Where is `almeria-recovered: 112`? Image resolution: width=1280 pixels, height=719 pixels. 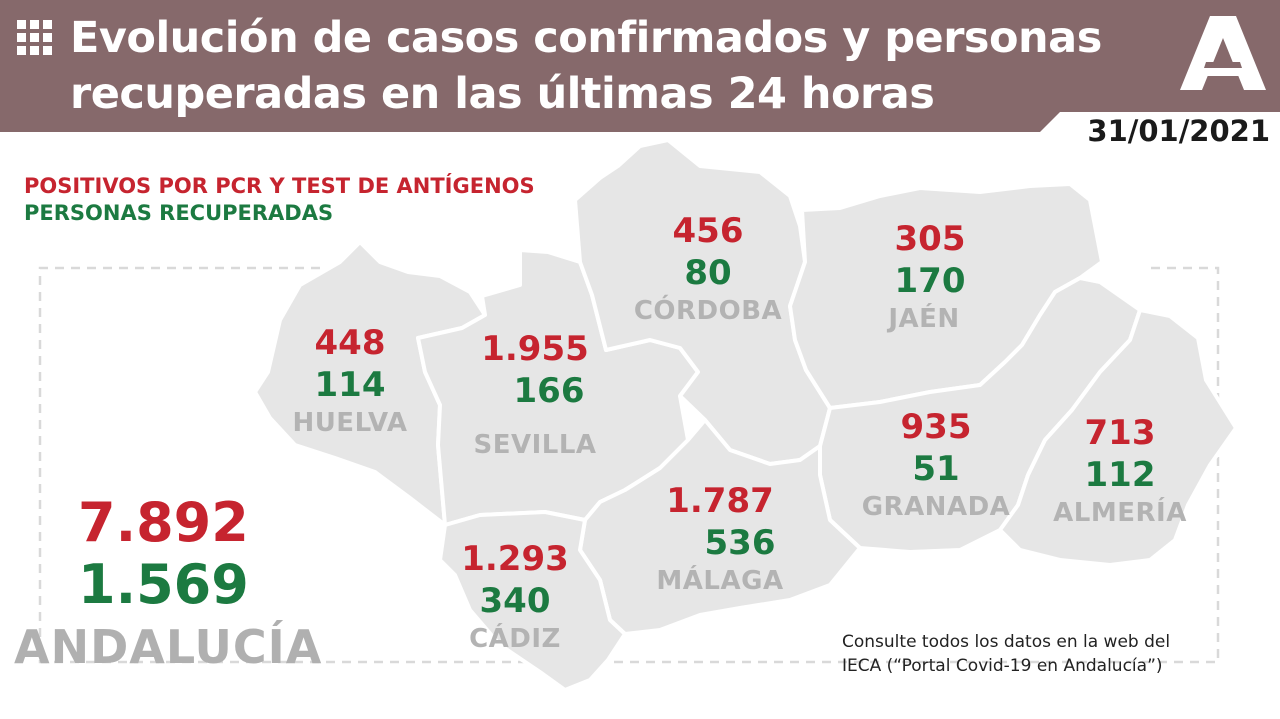 almeria-recovered: 112 is located at coordinates (1120, 475).